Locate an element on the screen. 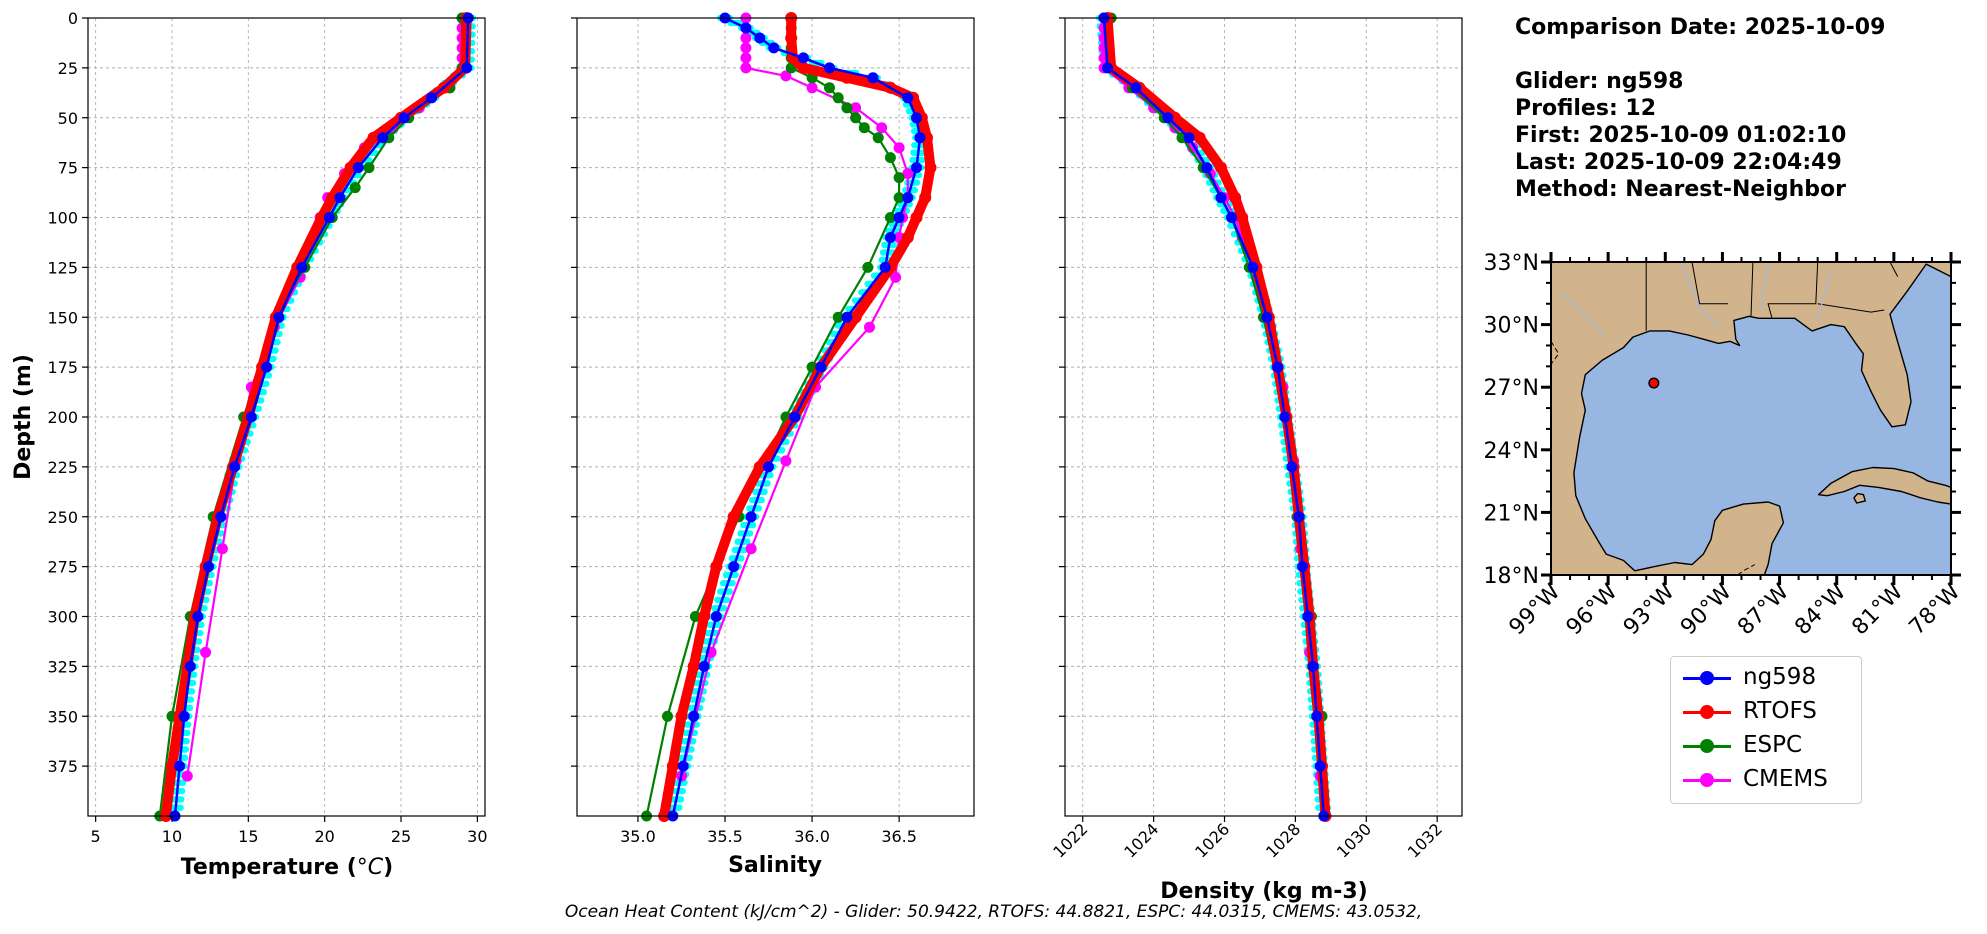 This screenshot has width=1987, height=934. x-tick-label: 20 is located at coordinates (324, 836).